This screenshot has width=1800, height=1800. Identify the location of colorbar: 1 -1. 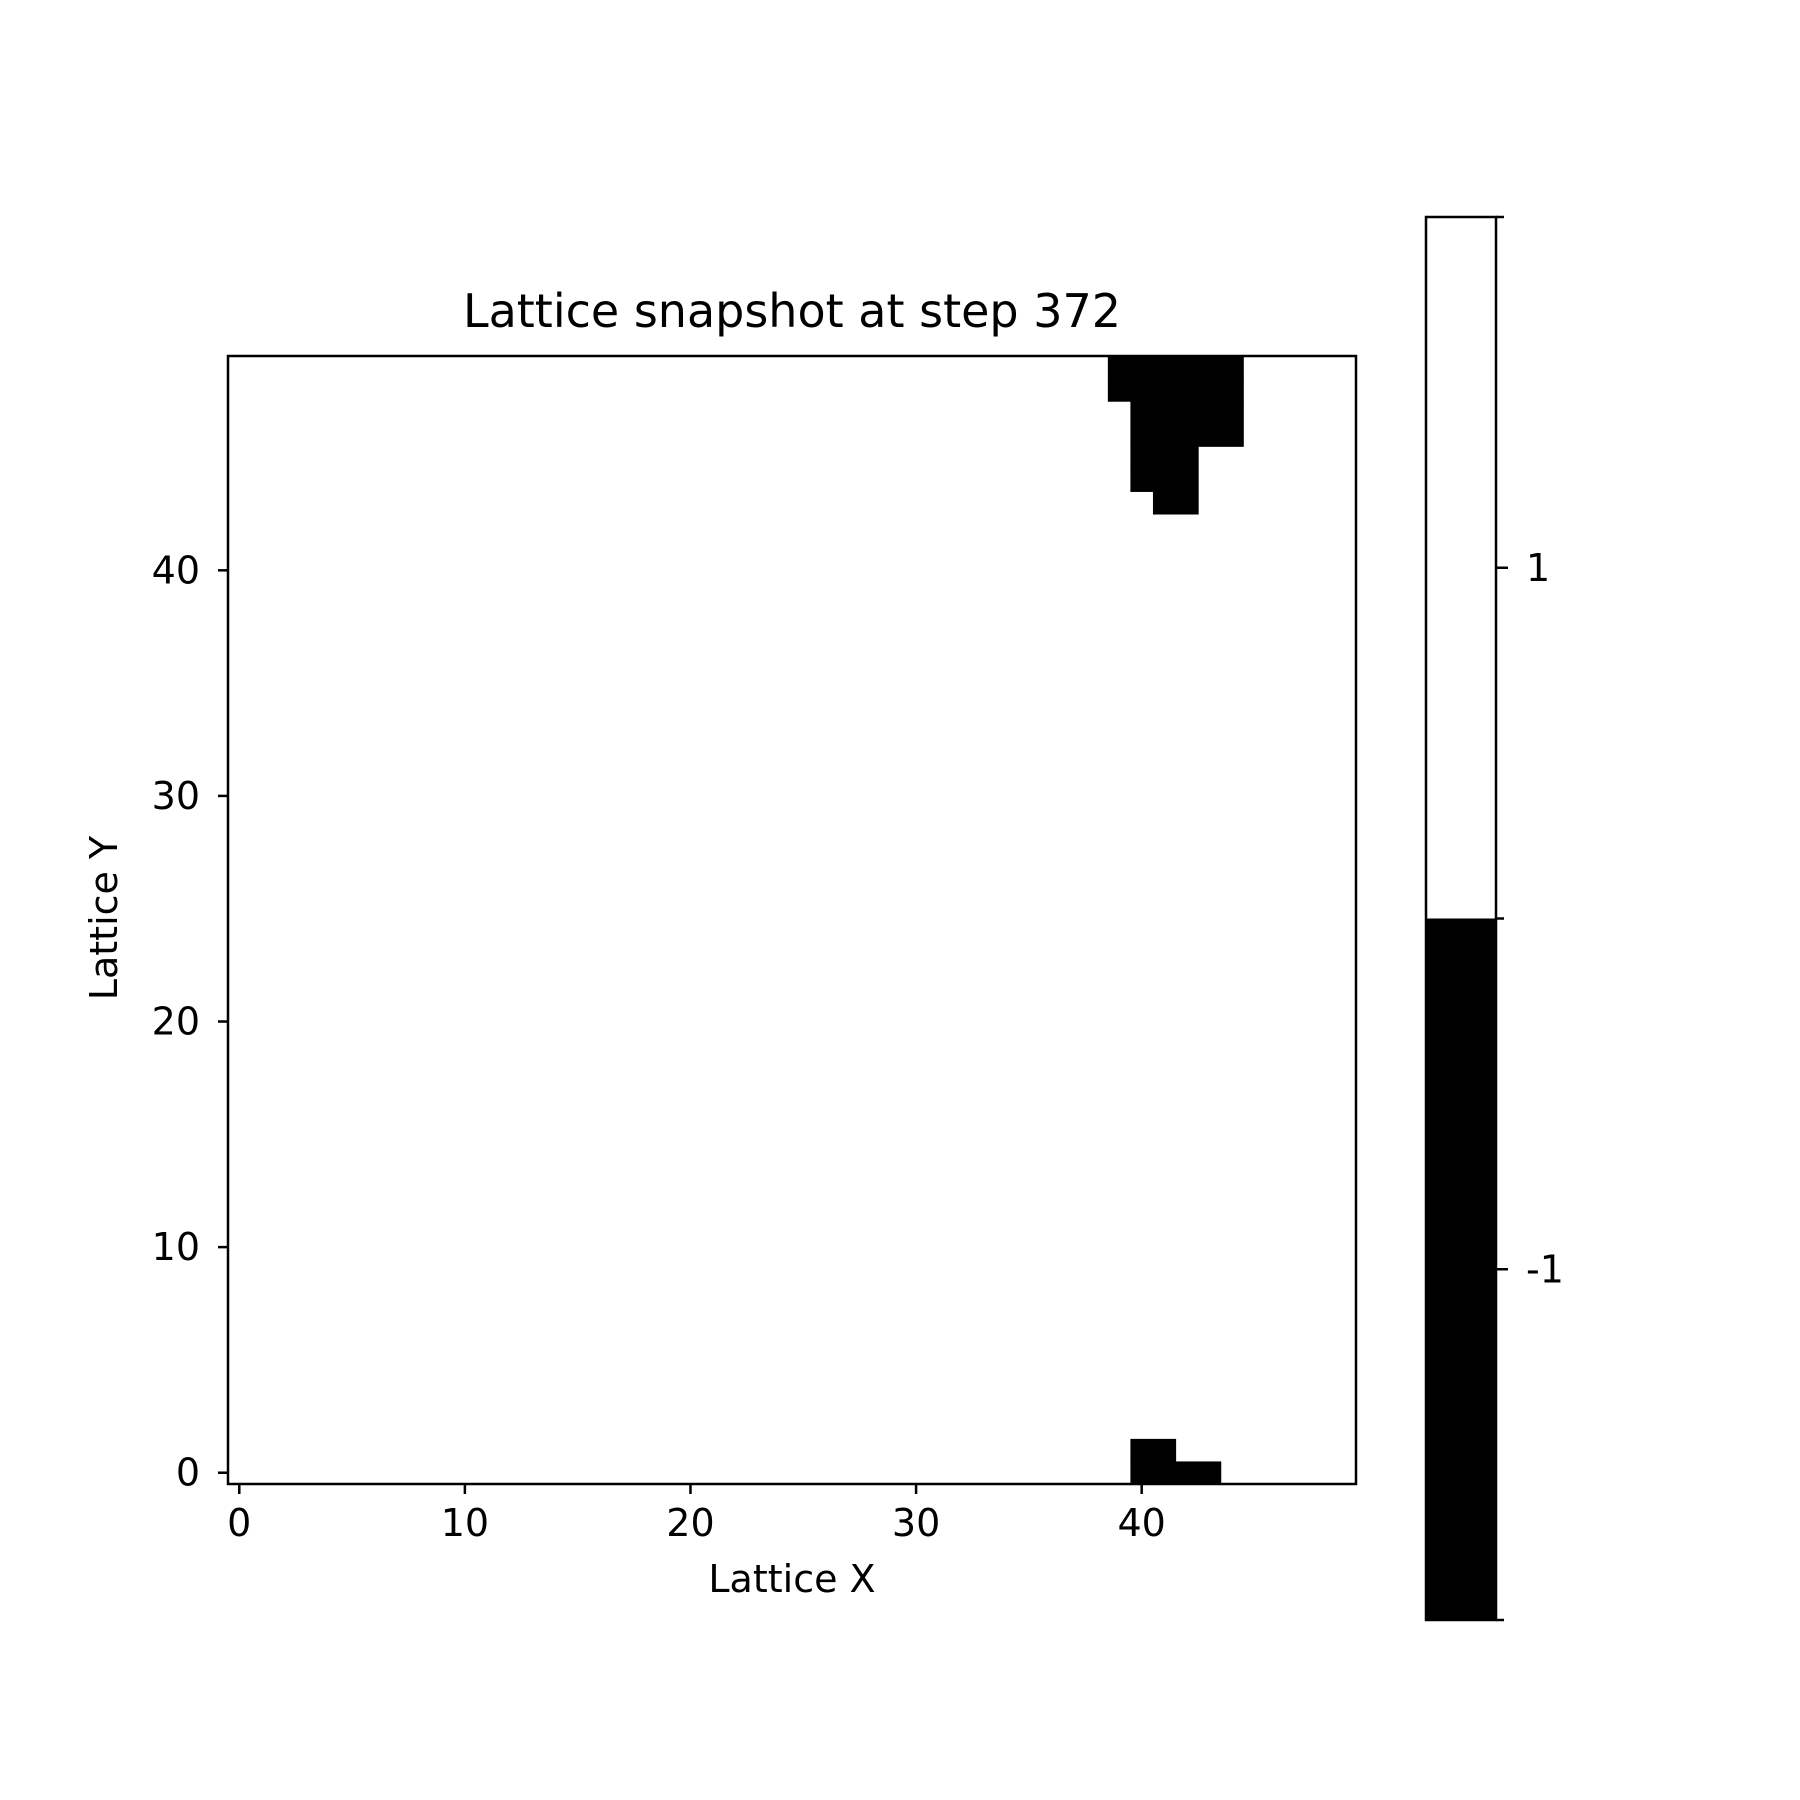
(1494, 918).